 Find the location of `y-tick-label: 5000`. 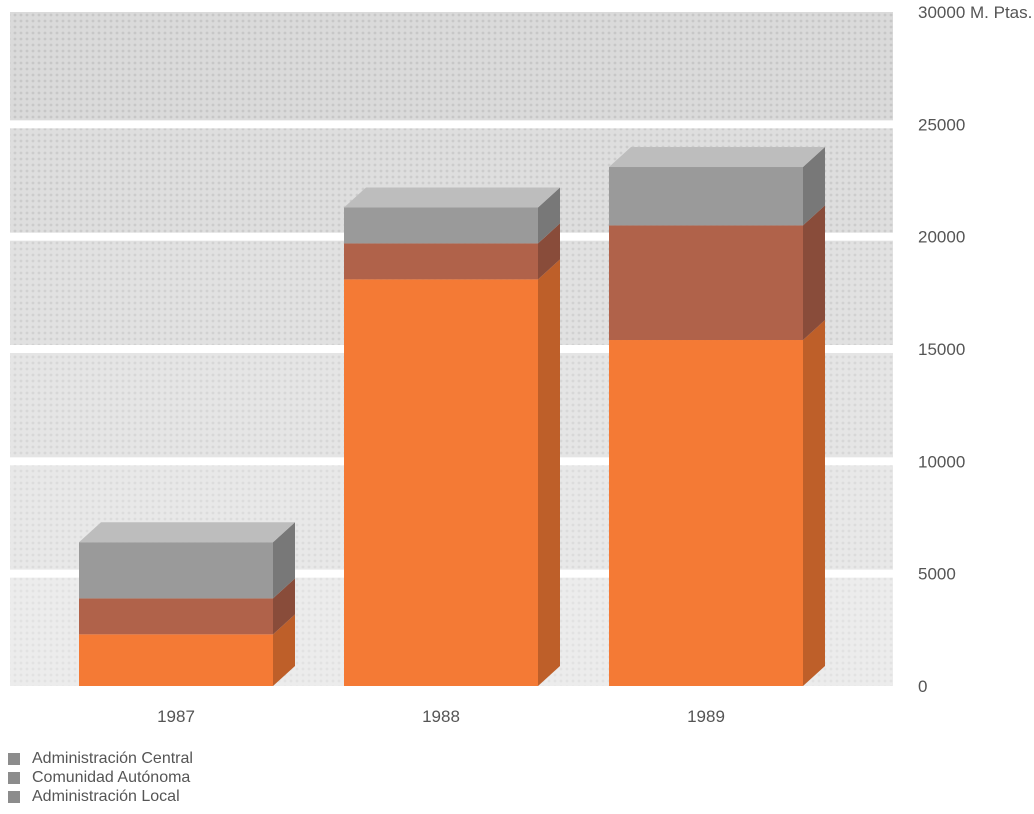

y-tick-label: 5000 is located at coordinates (937, 574).